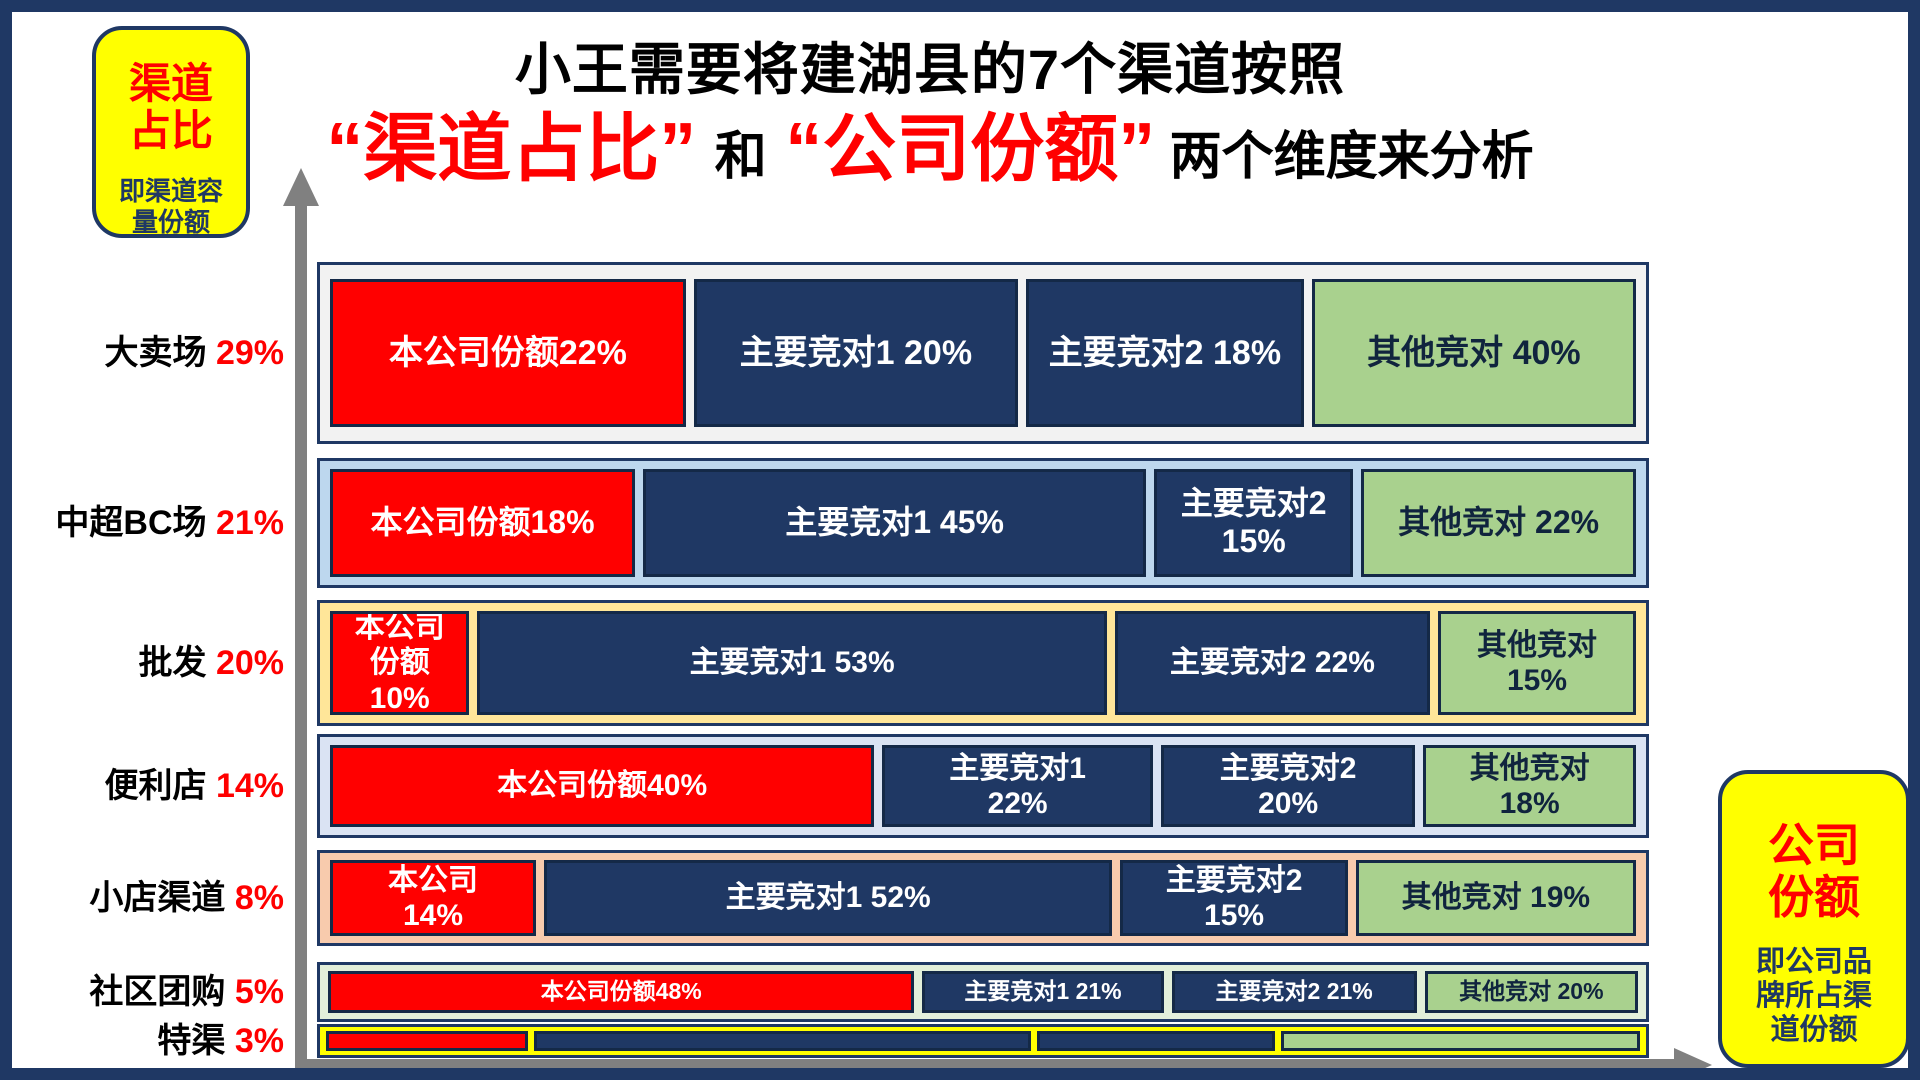  I want to click on category-label-大卖场: 大卖场 29%, so click(156, 353).